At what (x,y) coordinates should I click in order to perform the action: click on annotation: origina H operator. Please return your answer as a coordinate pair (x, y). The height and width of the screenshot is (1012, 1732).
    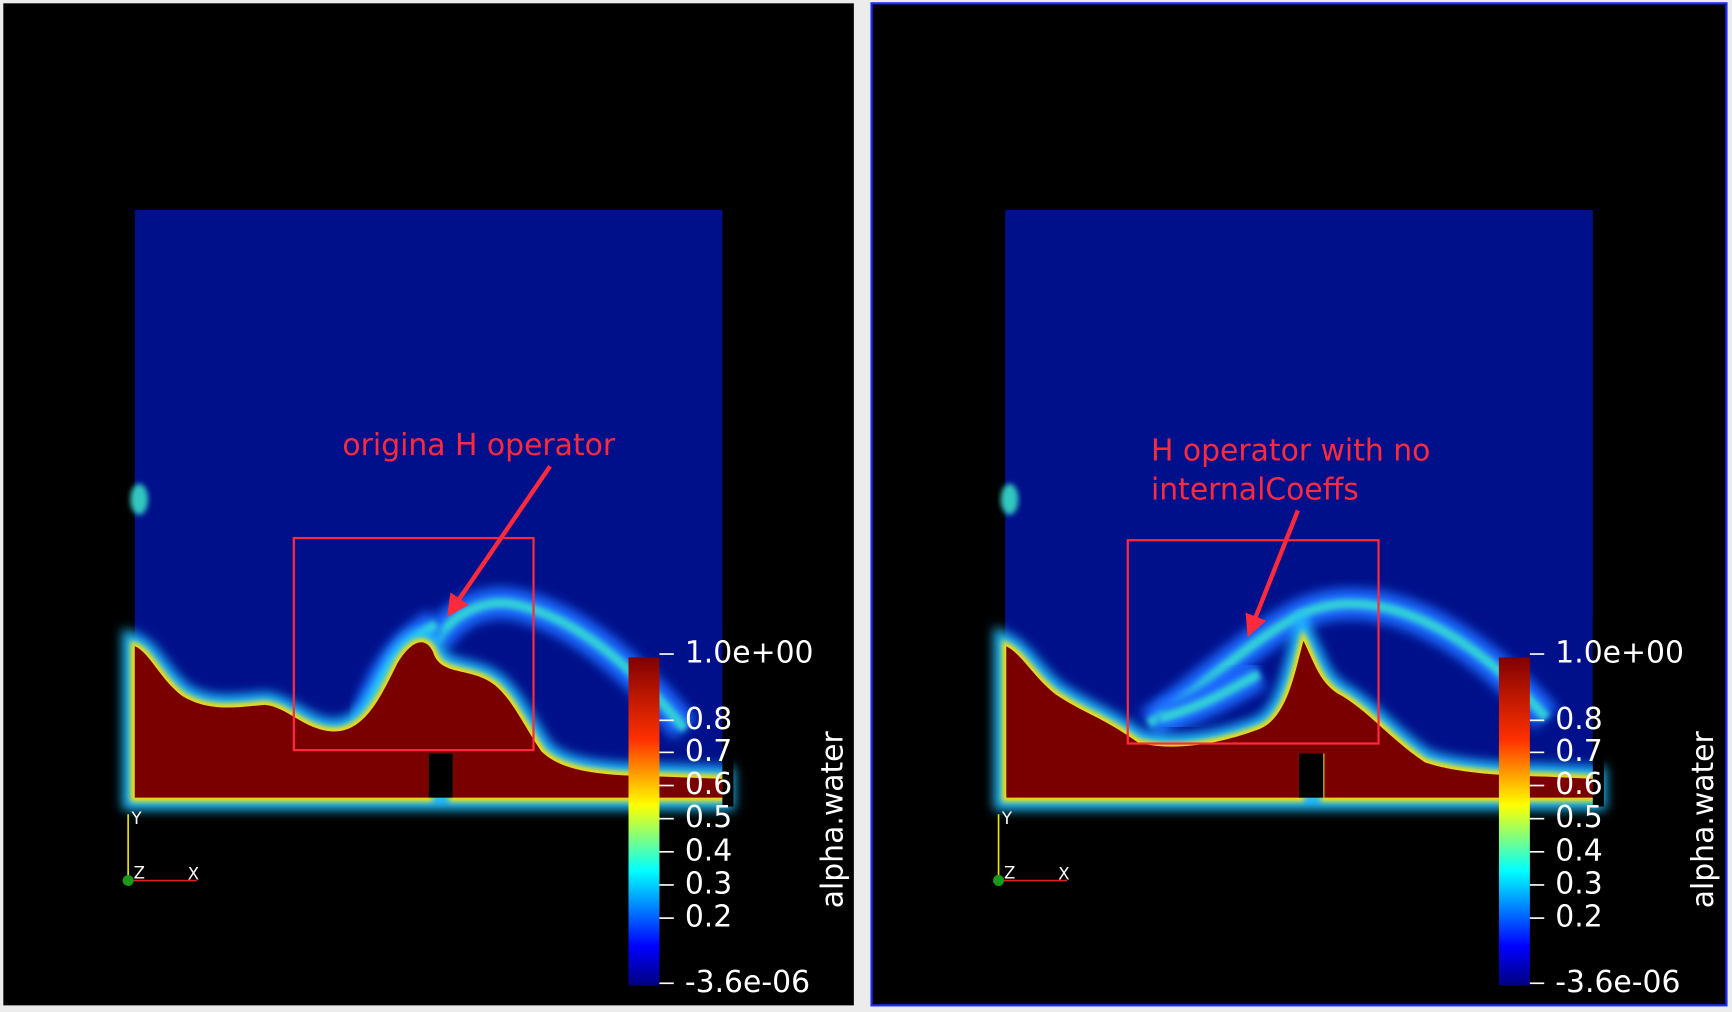
    Looking at the image, I should click on (478, 445).